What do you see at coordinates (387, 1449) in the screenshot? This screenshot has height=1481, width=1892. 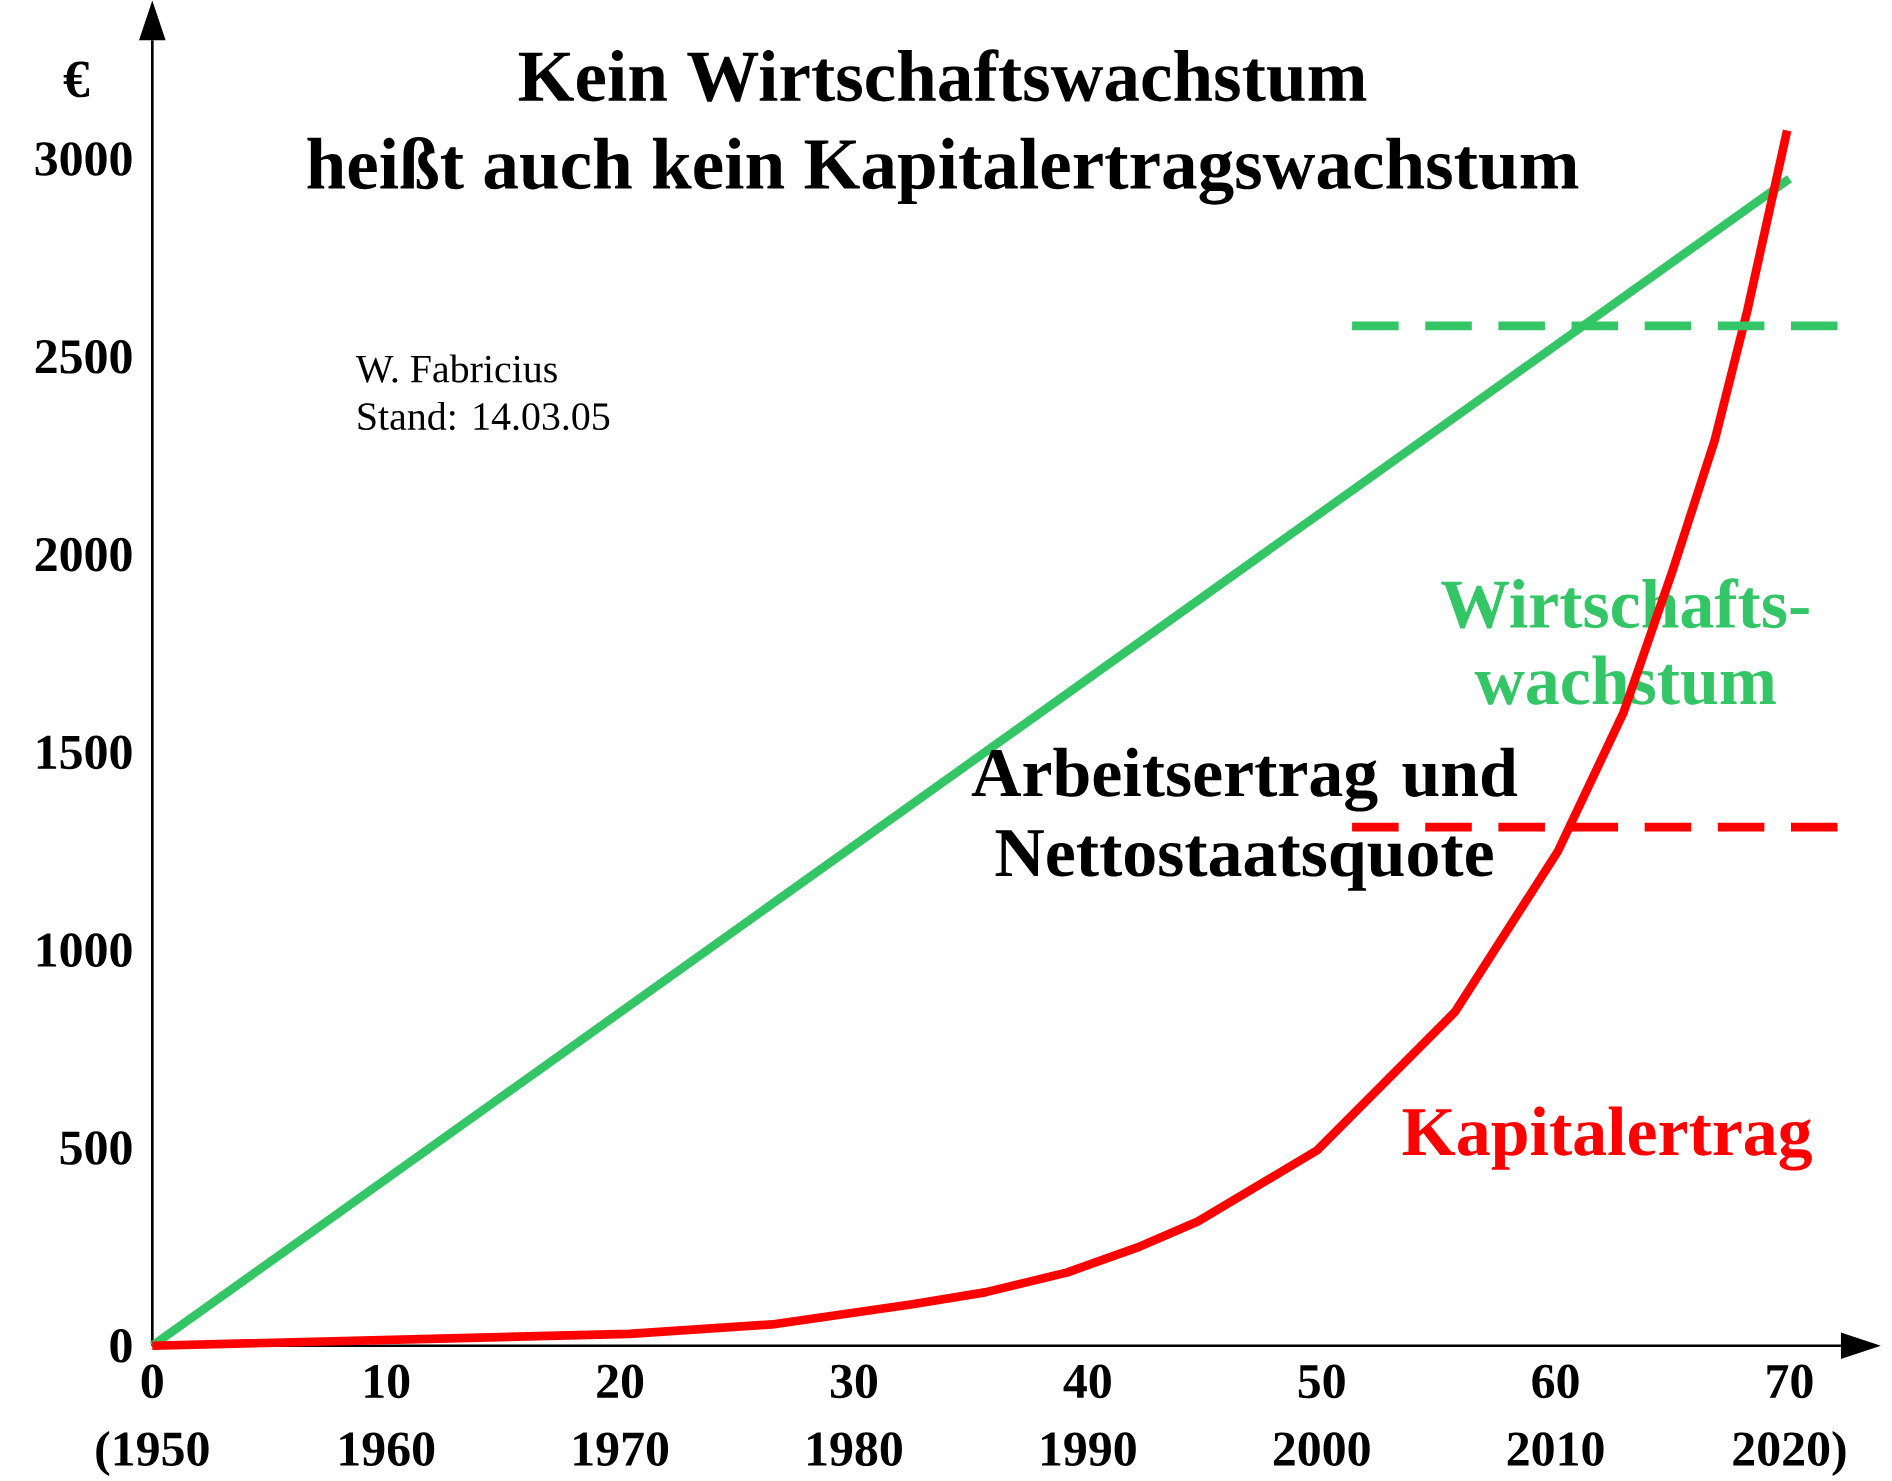 I see `text: 1960` at bounding box center [387, 1449].